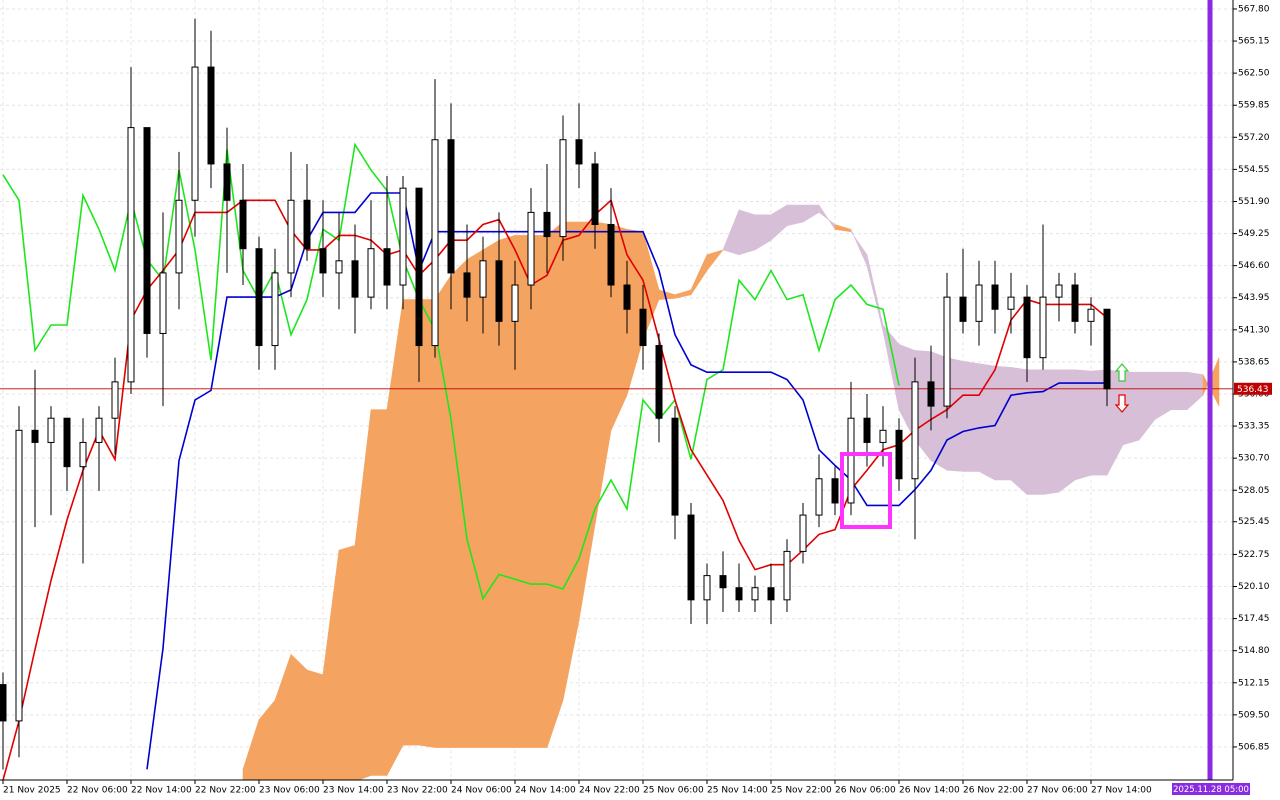 This screenshot has height=800, width=1280. What do you see at coordinates (289, 791) in the screenshot?
I see `x-tick-label: 23 Nov 06:00` at bounding box center [289, 791].